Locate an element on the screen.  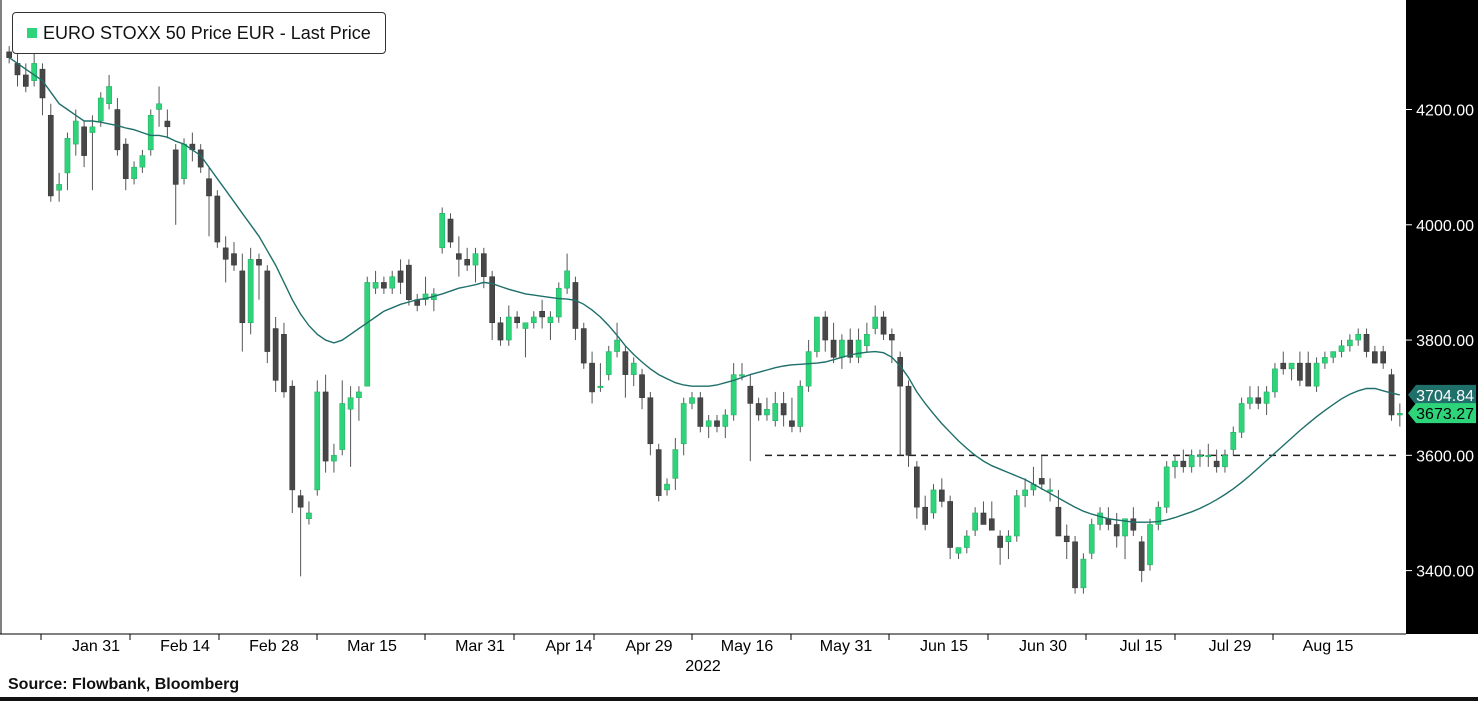
price-badge-label: 3673.27 is located at coordinates (1445, 414).